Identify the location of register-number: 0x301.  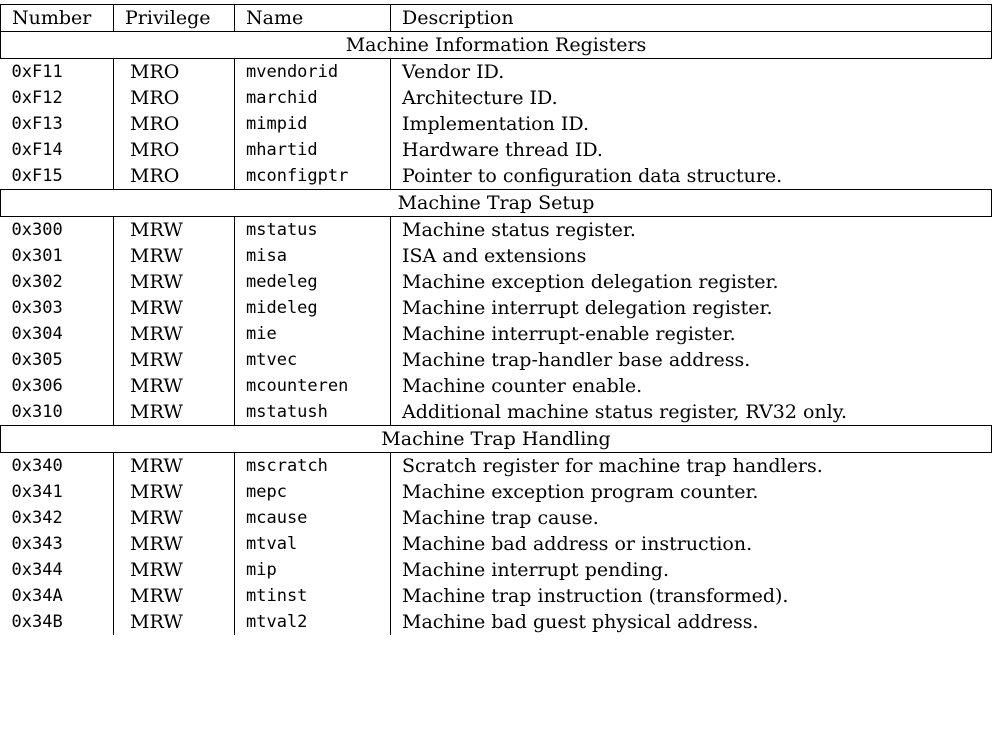
(37, 256).